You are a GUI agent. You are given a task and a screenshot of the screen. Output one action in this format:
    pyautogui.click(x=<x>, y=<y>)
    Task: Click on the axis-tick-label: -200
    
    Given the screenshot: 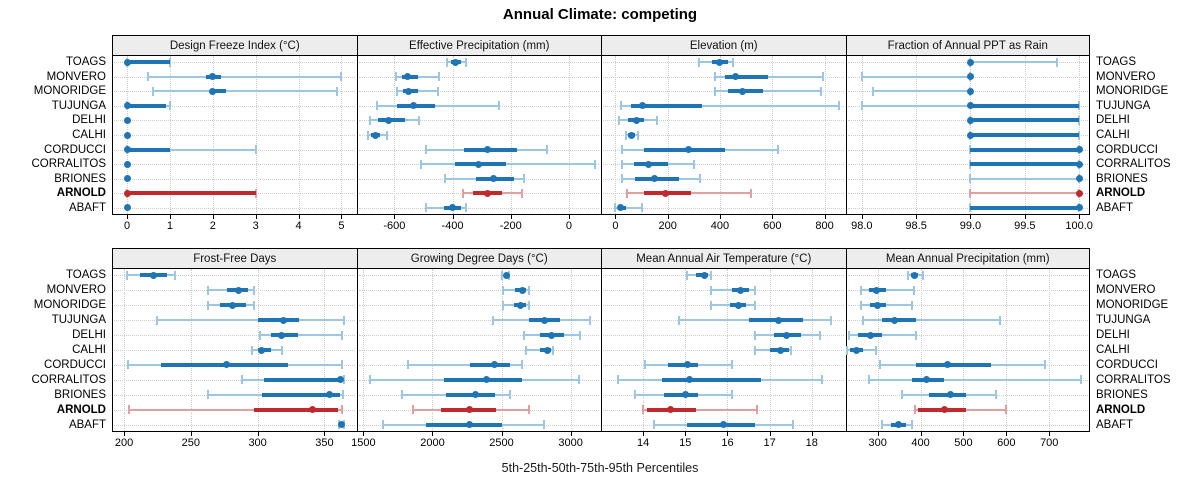 What is the action you would take?
    pyautogui.click(x=510, y=226)
    